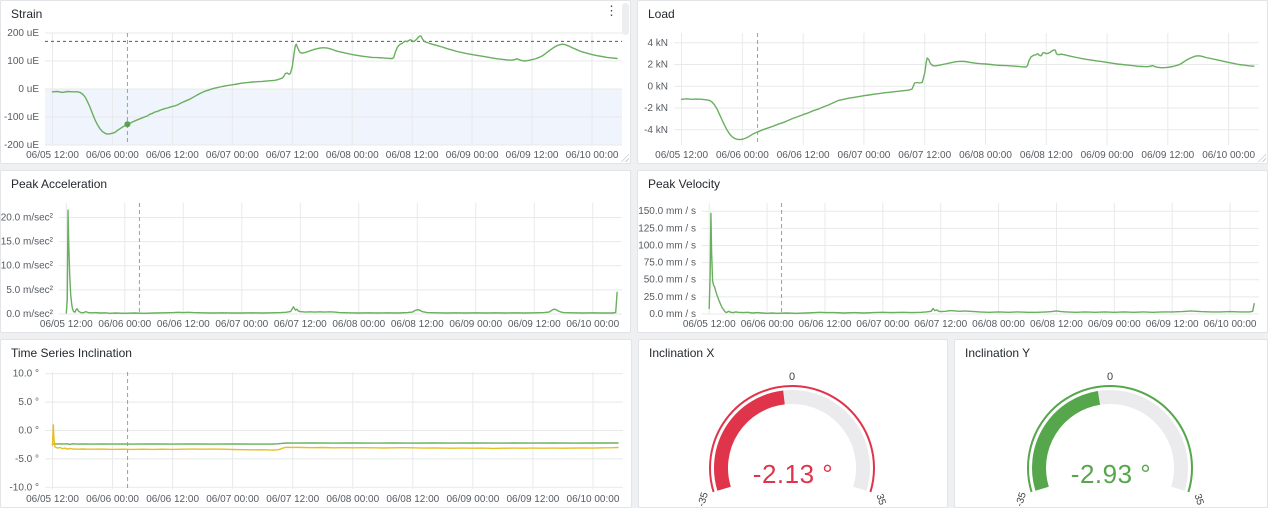 The height and width of the screenshot is (508, 1268). Describe the element at coordinates (23, 61) in the screenshot. I see `svg-text: 100 uE` at that location.